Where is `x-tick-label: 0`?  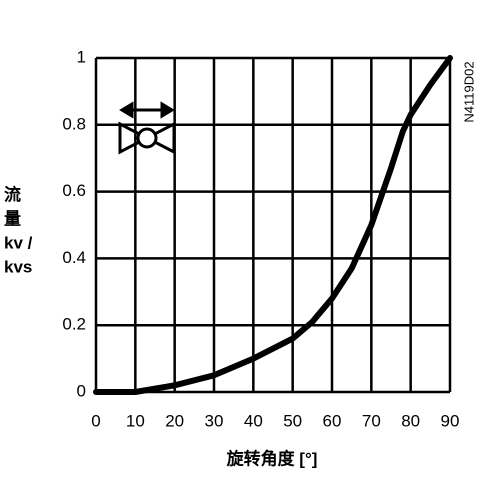 x-tick-label: 0 is located at coordinates (95, 420).